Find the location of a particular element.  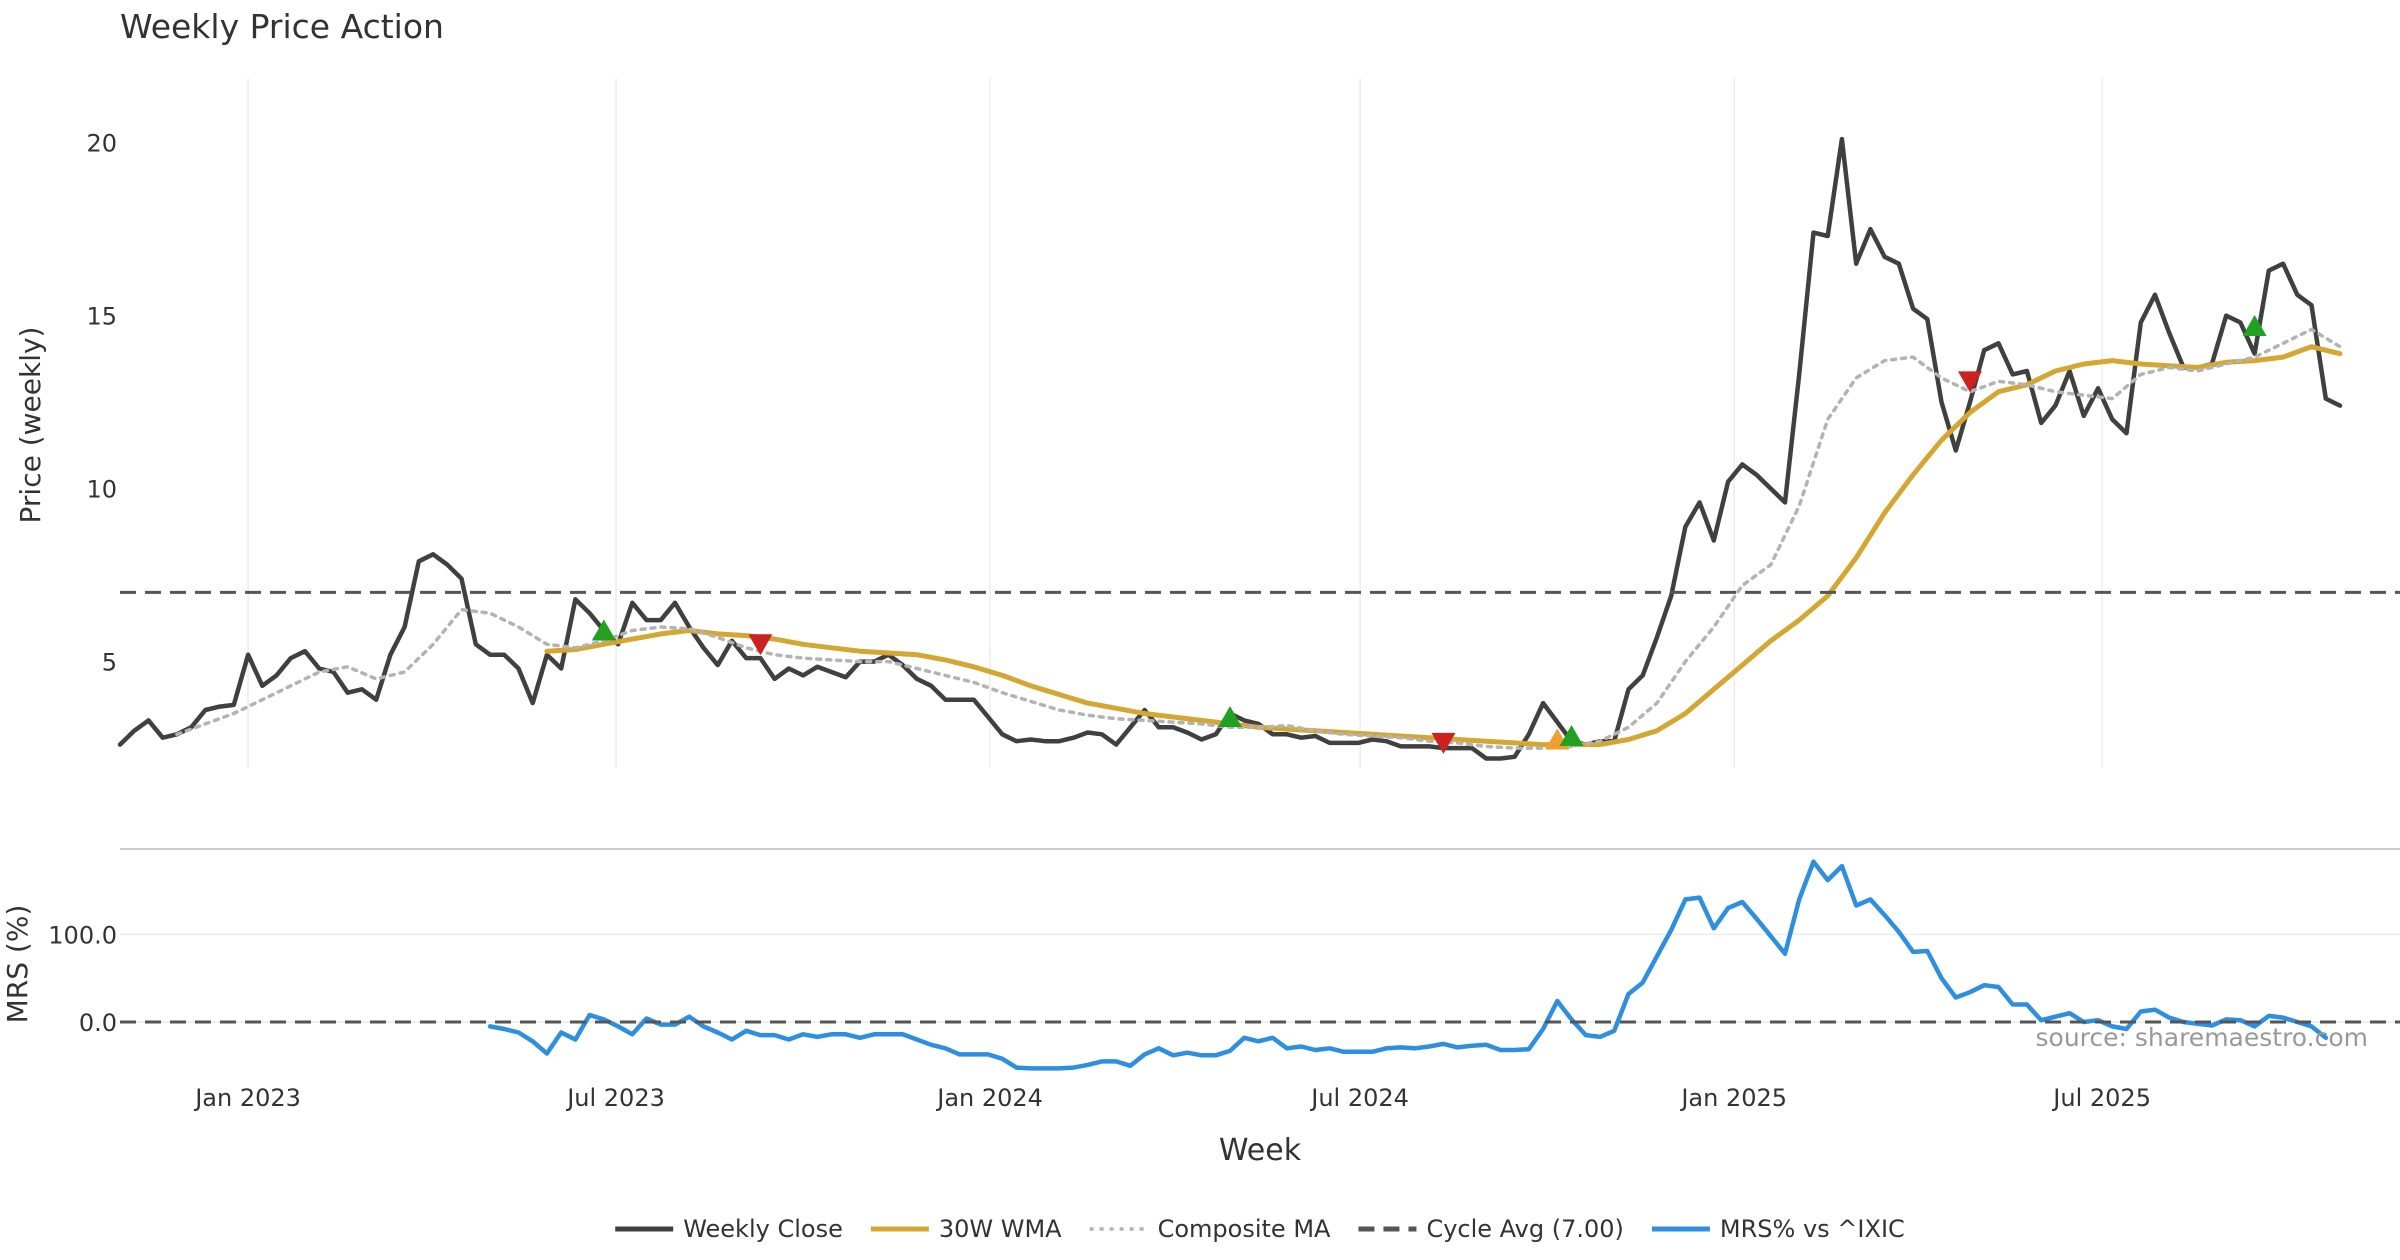

legend-item-cycle-avg-7-00: Cycle Avg (7.00) is located at coordinates (1491, 1229).